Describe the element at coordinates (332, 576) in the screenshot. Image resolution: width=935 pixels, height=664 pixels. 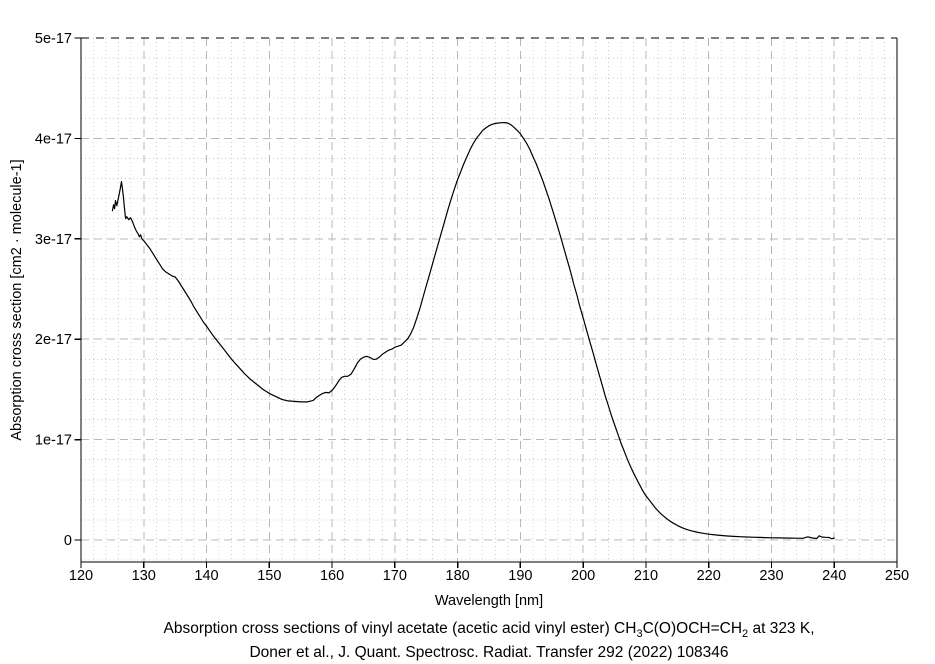
I see `x-tick-label: 160` at that location.